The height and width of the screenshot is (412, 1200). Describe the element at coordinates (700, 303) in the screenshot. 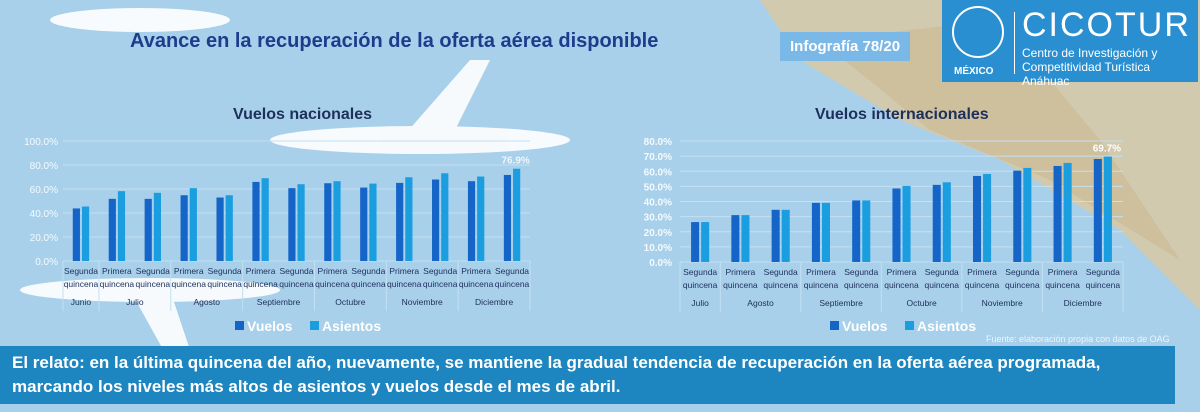

I see `x-group-label: Julio` at that location.